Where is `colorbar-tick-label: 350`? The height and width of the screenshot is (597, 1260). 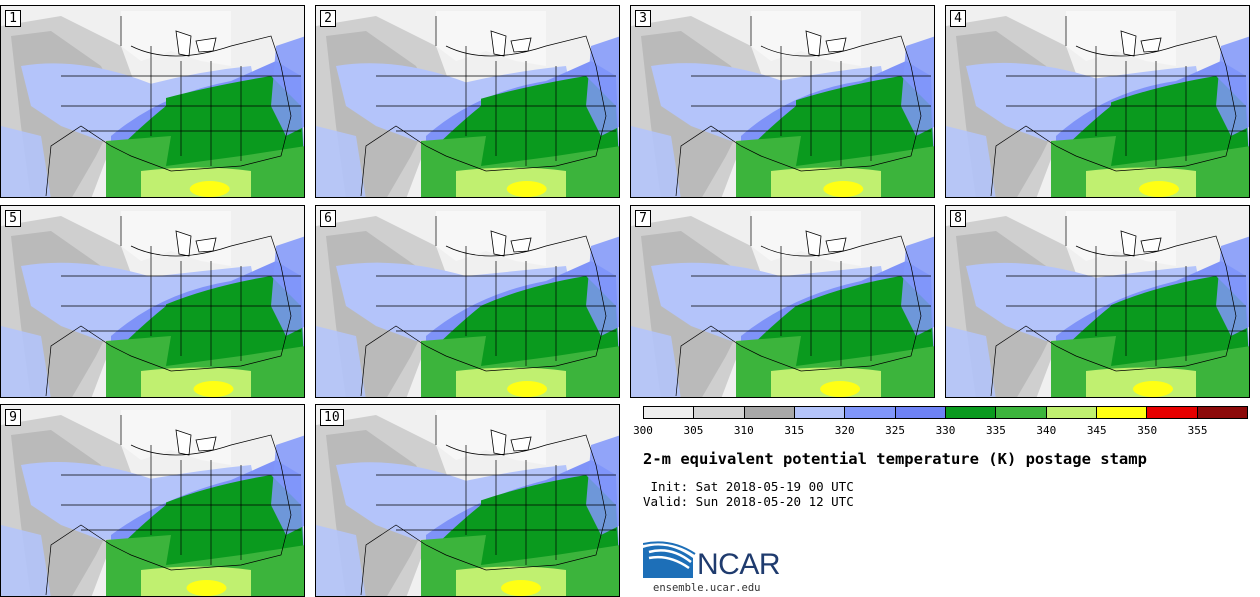 colorbar-tick-label: 350 is located at coordinates (1147, 430).